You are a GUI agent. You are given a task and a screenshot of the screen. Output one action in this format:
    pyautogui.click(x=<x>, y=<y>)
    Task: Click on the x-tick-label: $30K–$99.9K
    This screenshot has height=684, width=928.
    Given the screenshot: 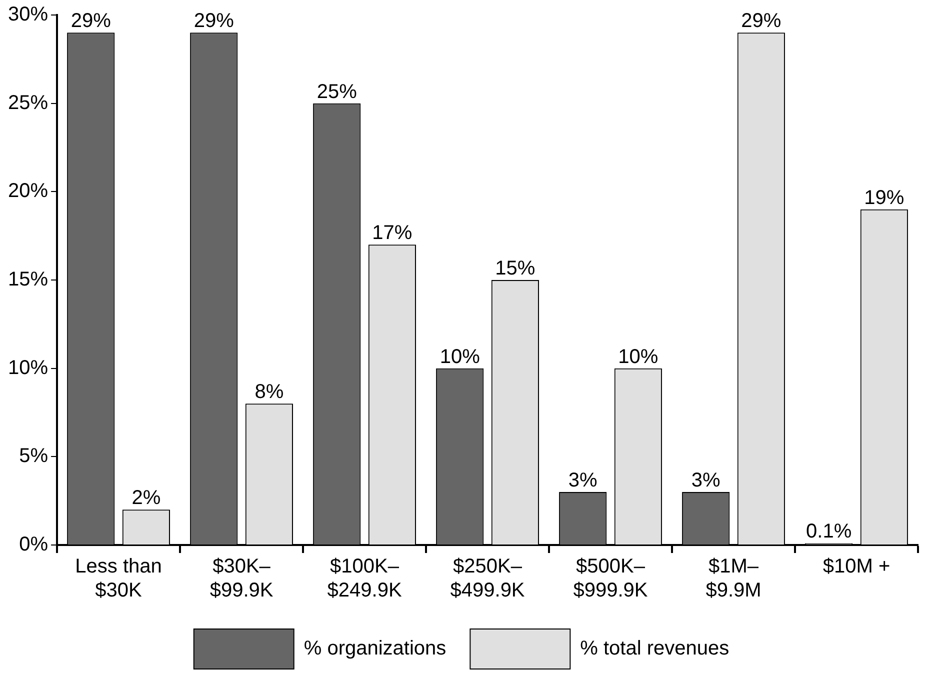 What is the action you would take?
    pyautogui.click(x=242, y=579)
    